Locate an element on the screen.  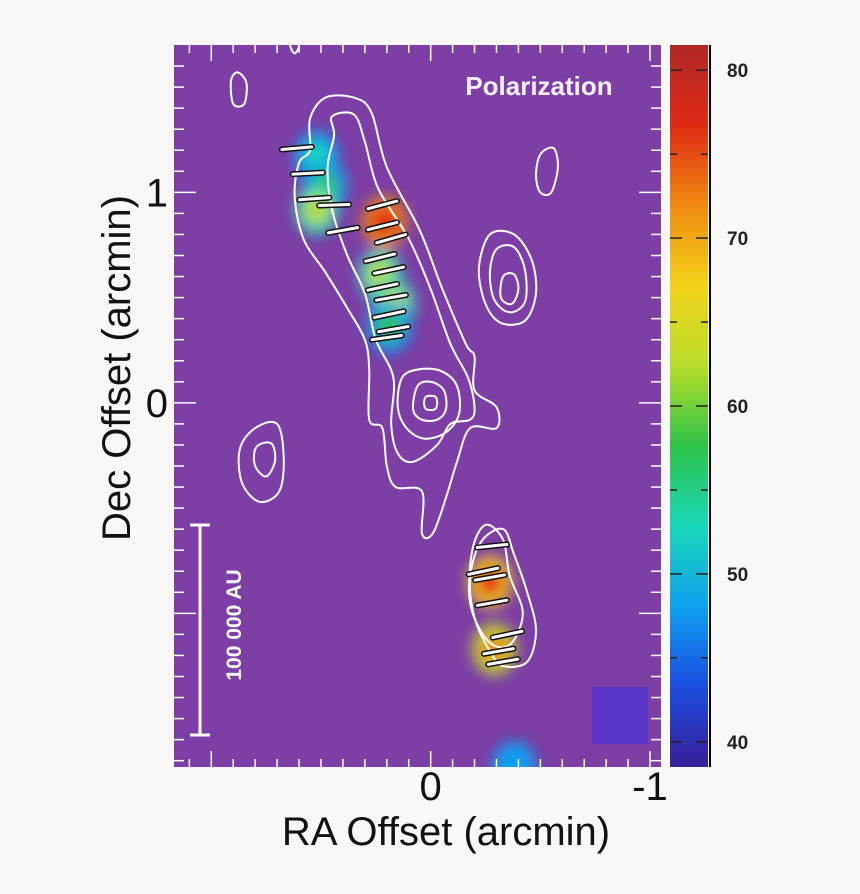
colorbar: 80 70 60 50 40 is located at coordinates (709, 406).